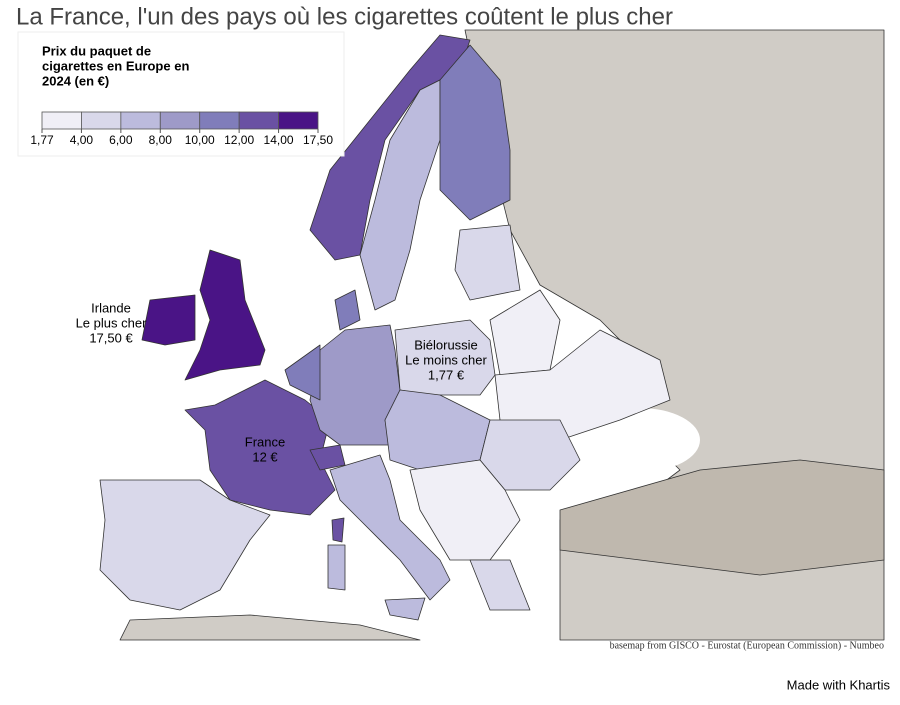  I want to click on benelux, so click(302, 372).